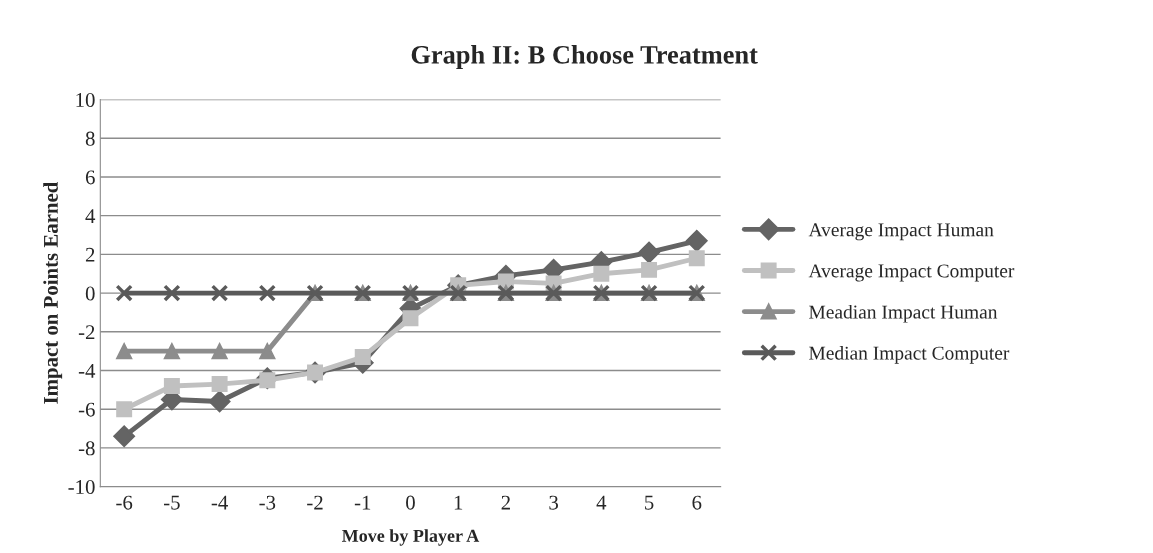  Describe the element at coordinates (410, 537) in the screenshot. I see `x-axis-title: Move by Player A` at that location.